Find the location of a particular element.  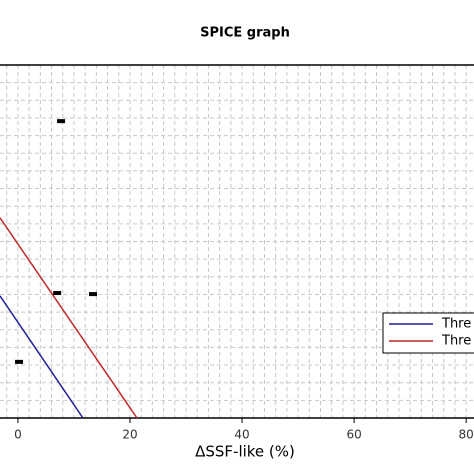

x-tick-label: 60 is located at coordinates (353, 435).